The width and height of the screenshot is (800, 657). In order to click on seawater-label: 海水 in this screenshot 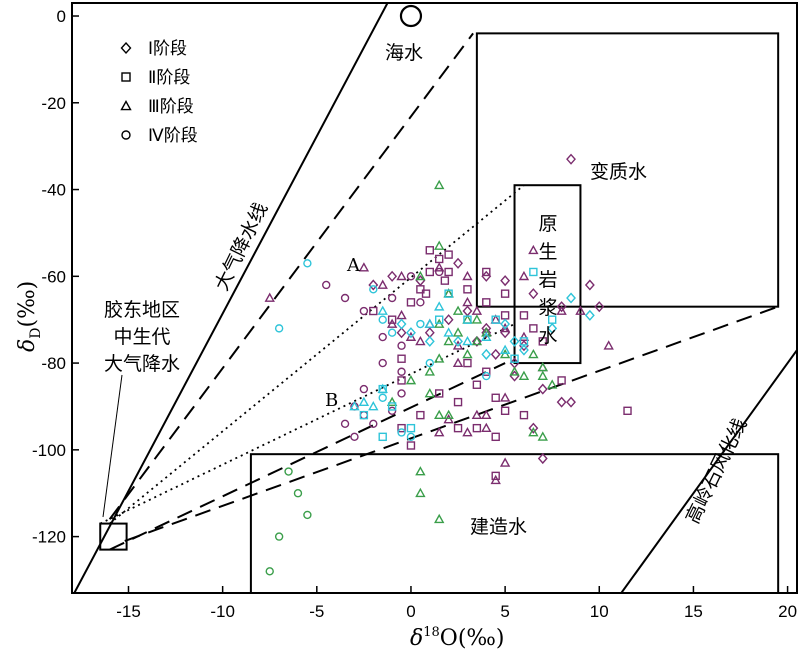, I will do `click(404, 53)`.